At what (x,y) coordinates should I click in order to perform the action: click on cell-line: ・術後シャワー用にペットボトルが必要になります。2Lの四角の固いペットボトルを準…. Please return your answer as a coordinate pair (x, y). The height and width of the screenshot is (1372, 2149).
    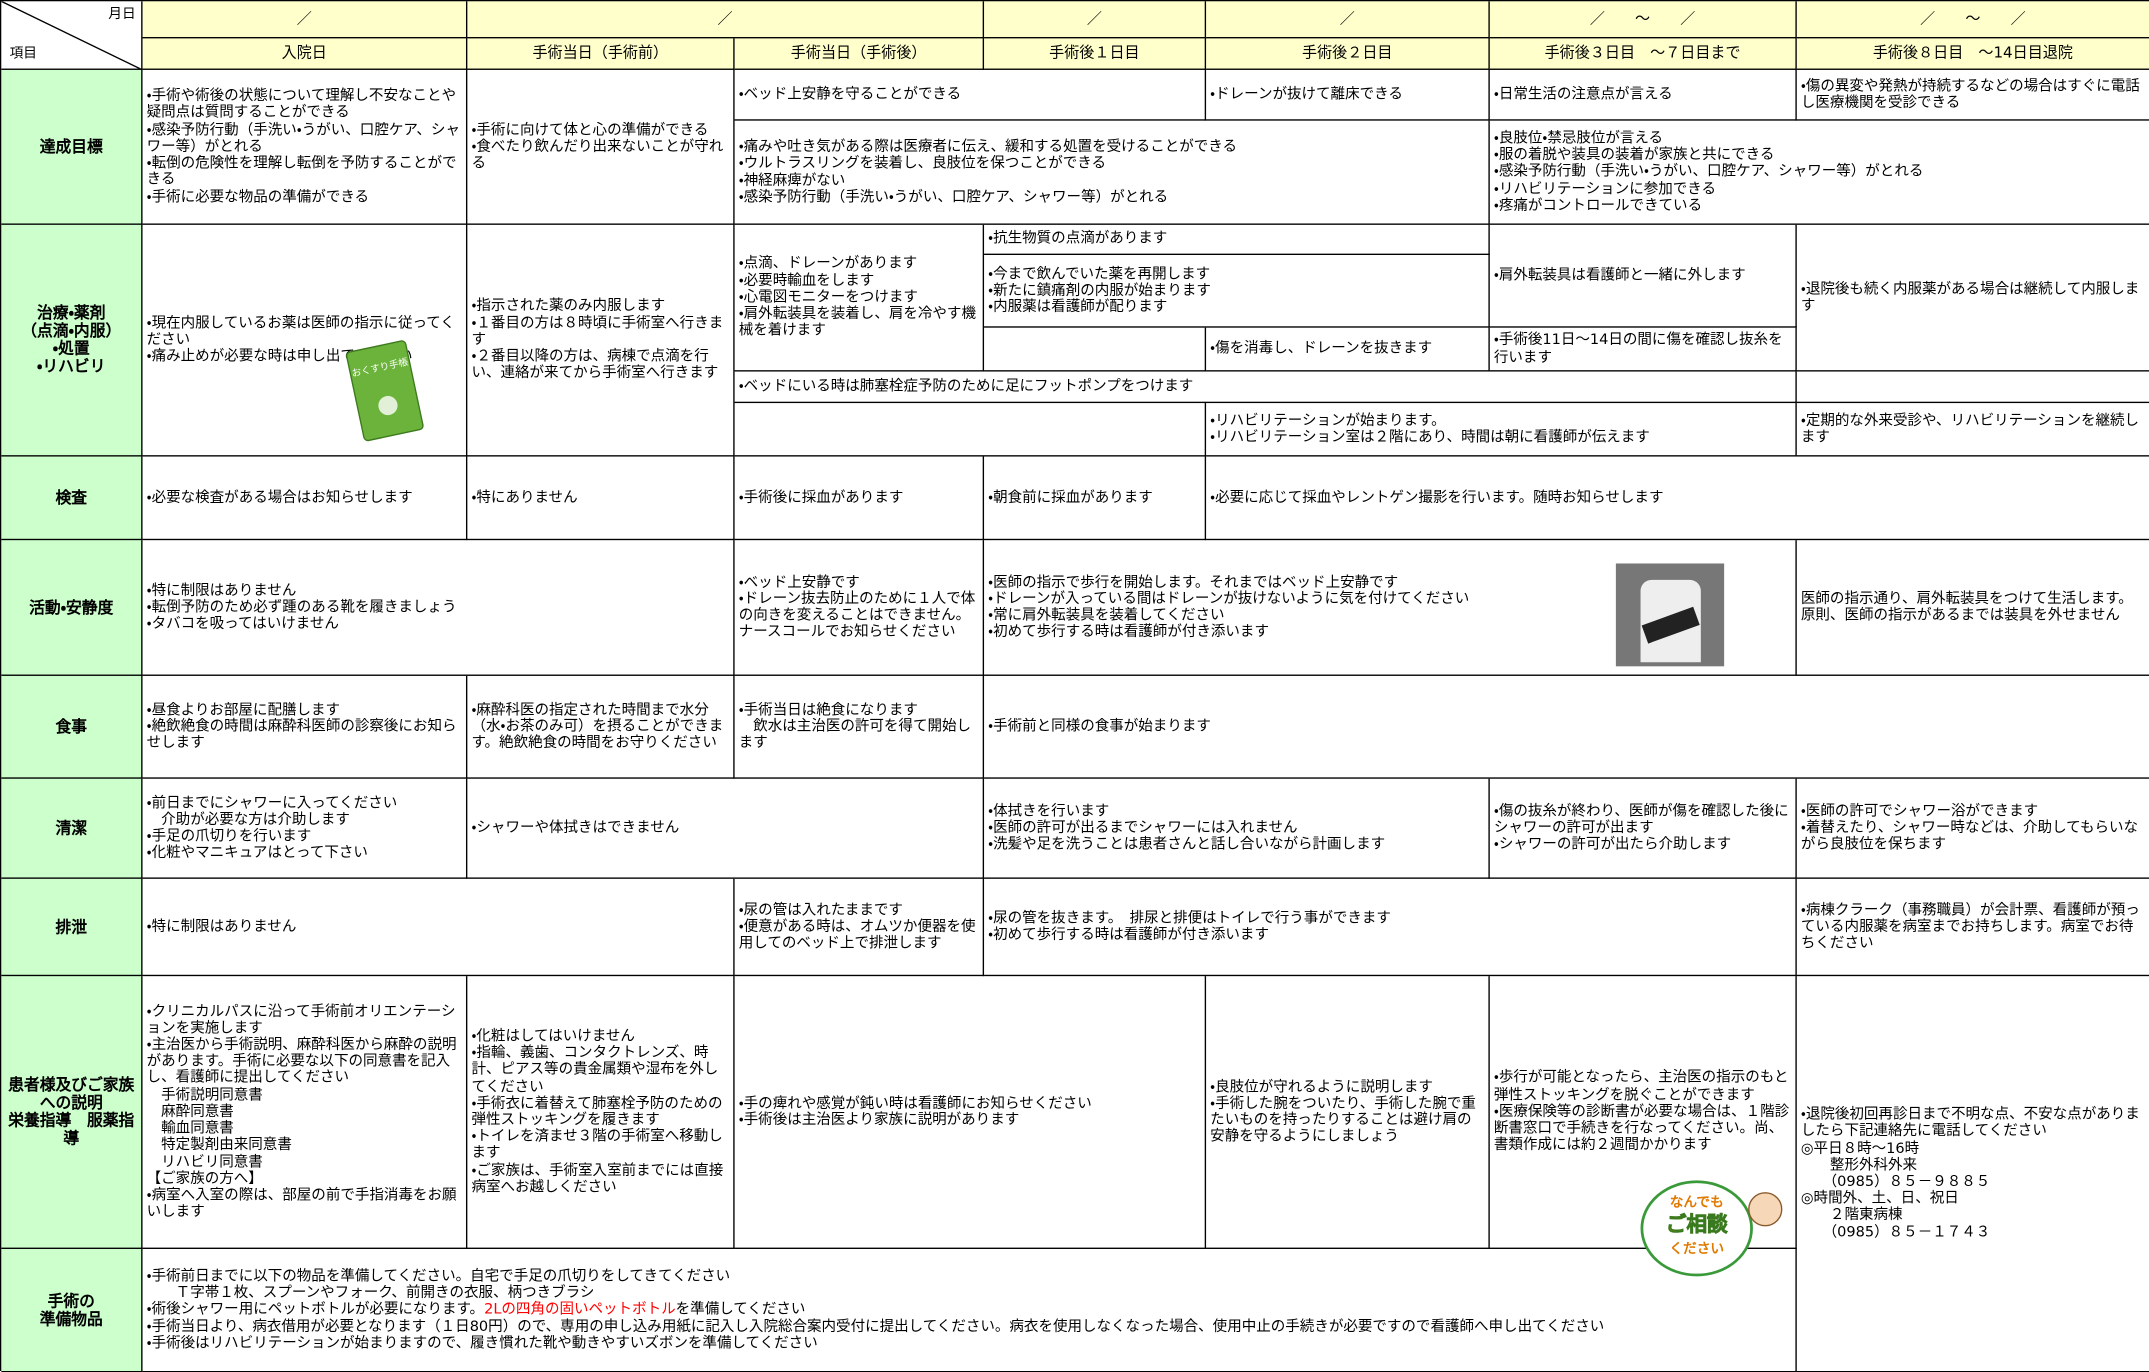
    Looking at the image, I should click on (969, 1310).